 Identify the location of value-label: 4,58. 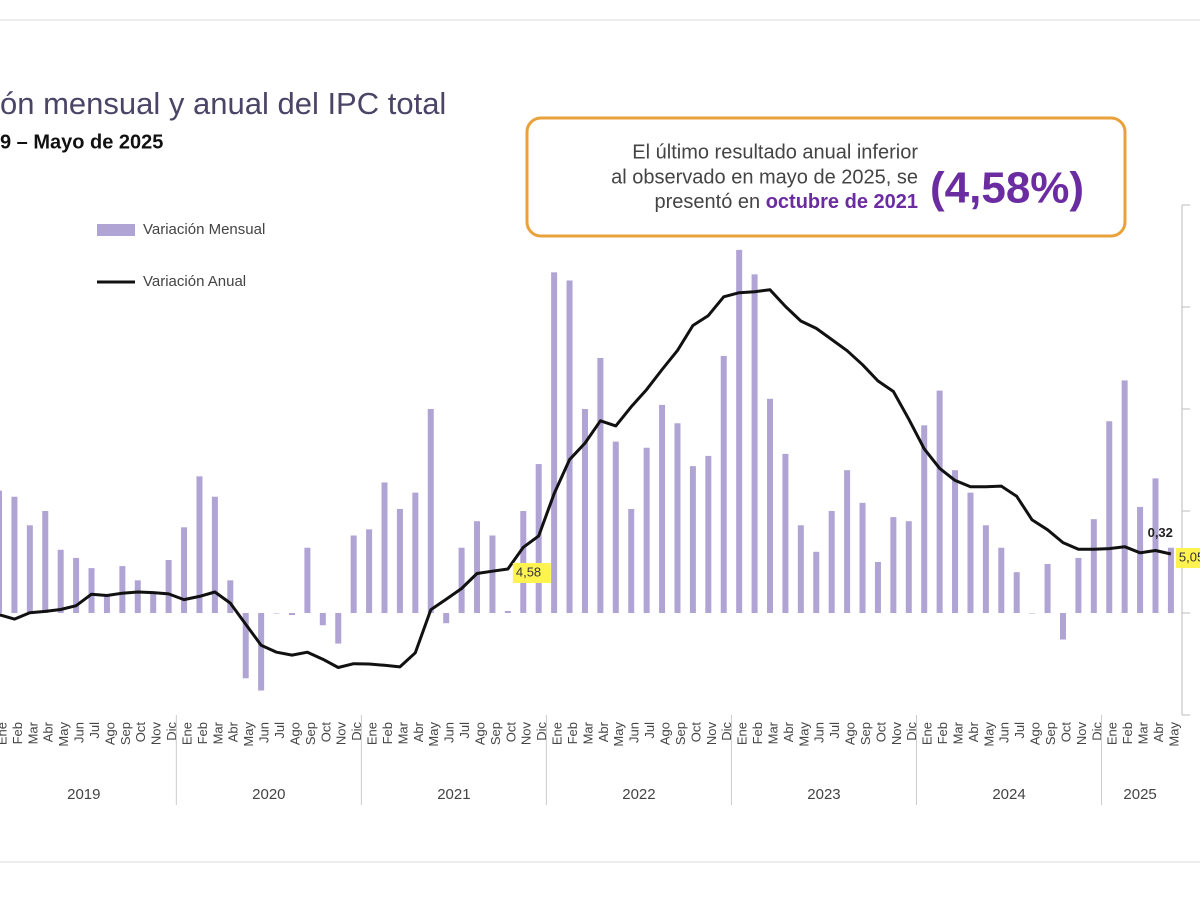
(528, 571).